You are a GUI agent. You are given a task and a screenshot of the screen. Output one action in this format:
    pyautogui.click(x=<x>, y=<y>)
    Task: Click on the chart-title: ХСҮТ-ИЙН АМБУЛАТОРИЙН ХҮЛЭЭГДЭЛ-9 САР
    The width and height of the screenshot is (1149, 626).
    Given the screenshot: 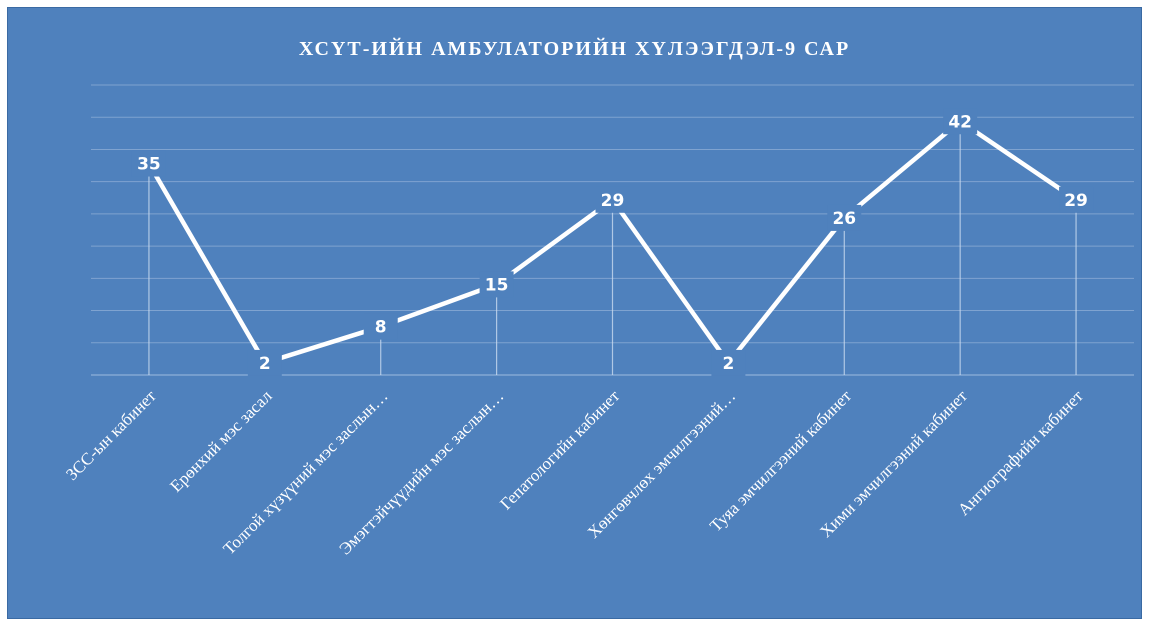 What is the action you would take?
    pyautogui.click(x=574, y=49)
    